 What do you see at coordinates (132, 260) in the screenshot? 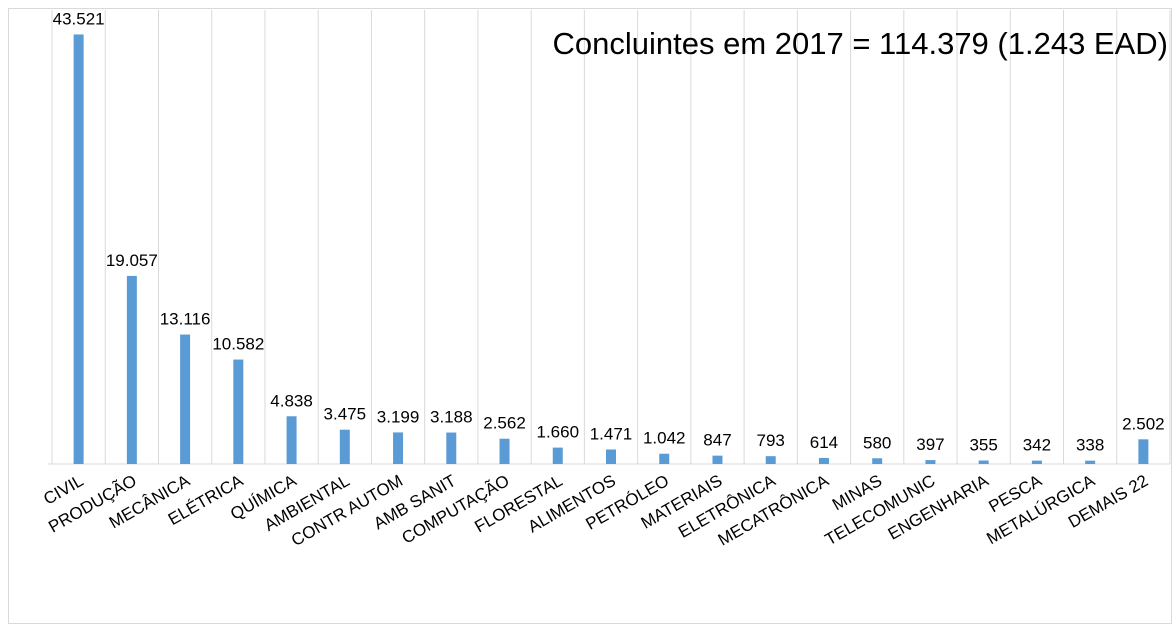
I see `data-label: 19.057` at bounding box center [132, 260].